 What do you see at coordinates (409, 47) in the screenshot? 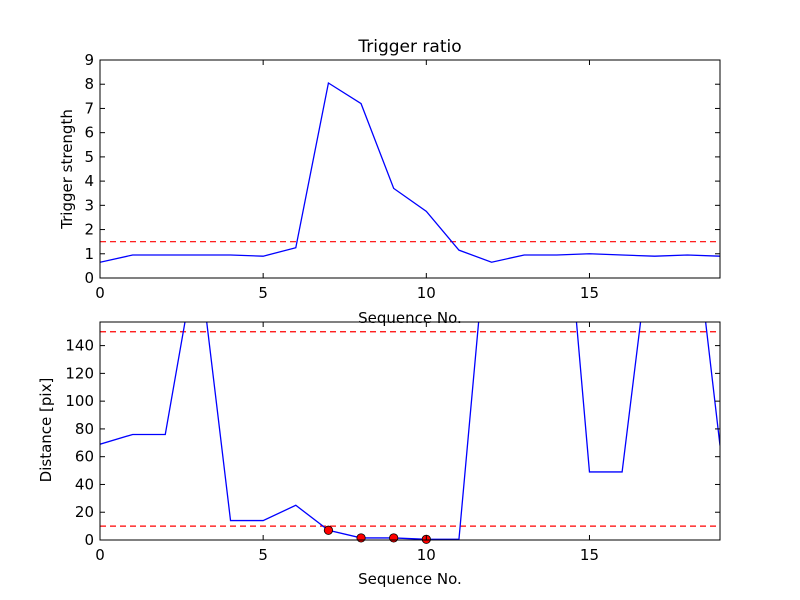
I see `plot-title: Trigger ratio` at bounding box center [409, 47].